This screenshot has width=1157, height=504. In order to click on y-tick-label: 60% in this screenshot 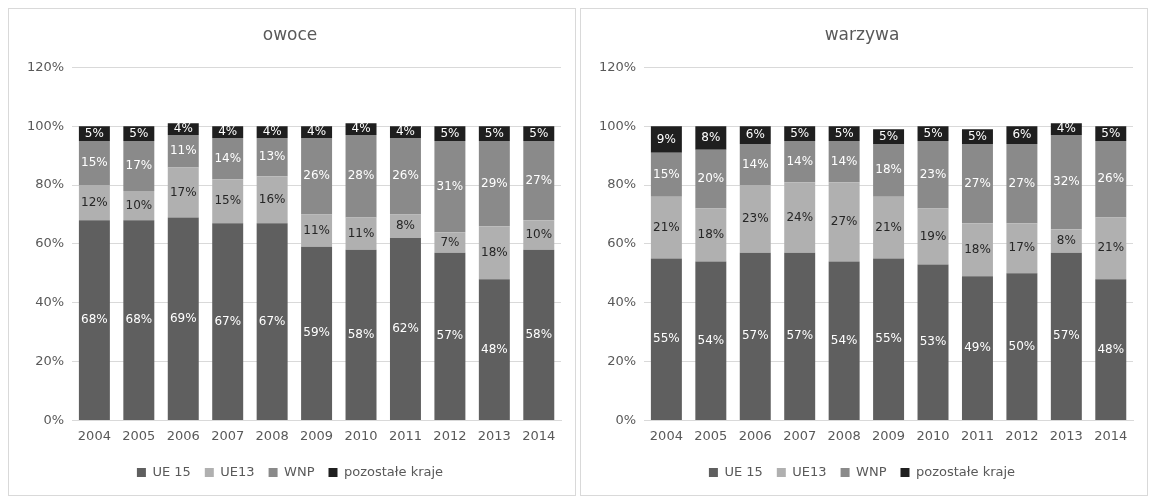, I will do `click(50, 243)`.